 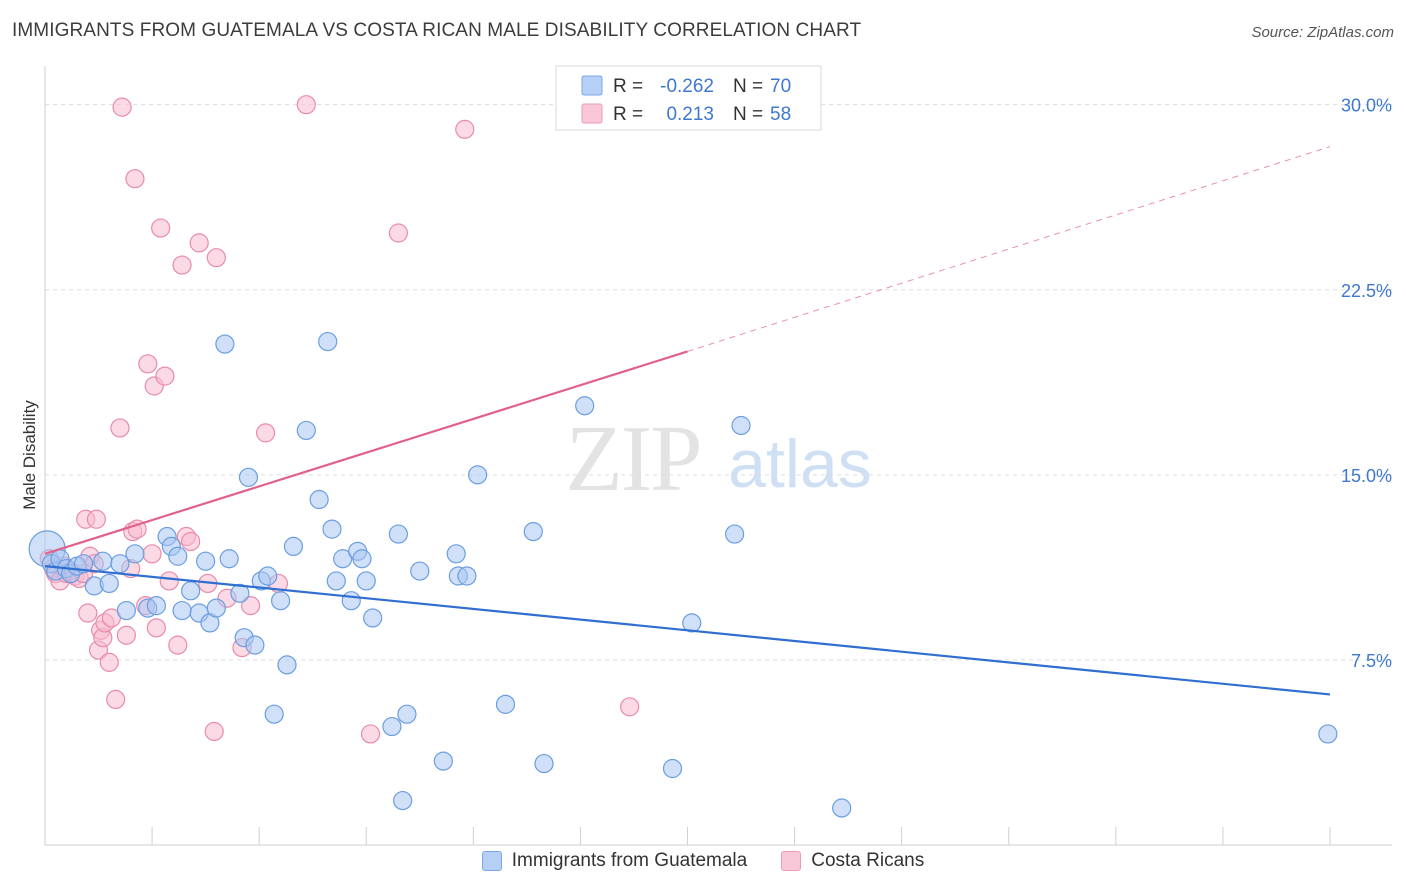 I want to click on stats-n-value-blue: 70, so click(x=780, y=86).